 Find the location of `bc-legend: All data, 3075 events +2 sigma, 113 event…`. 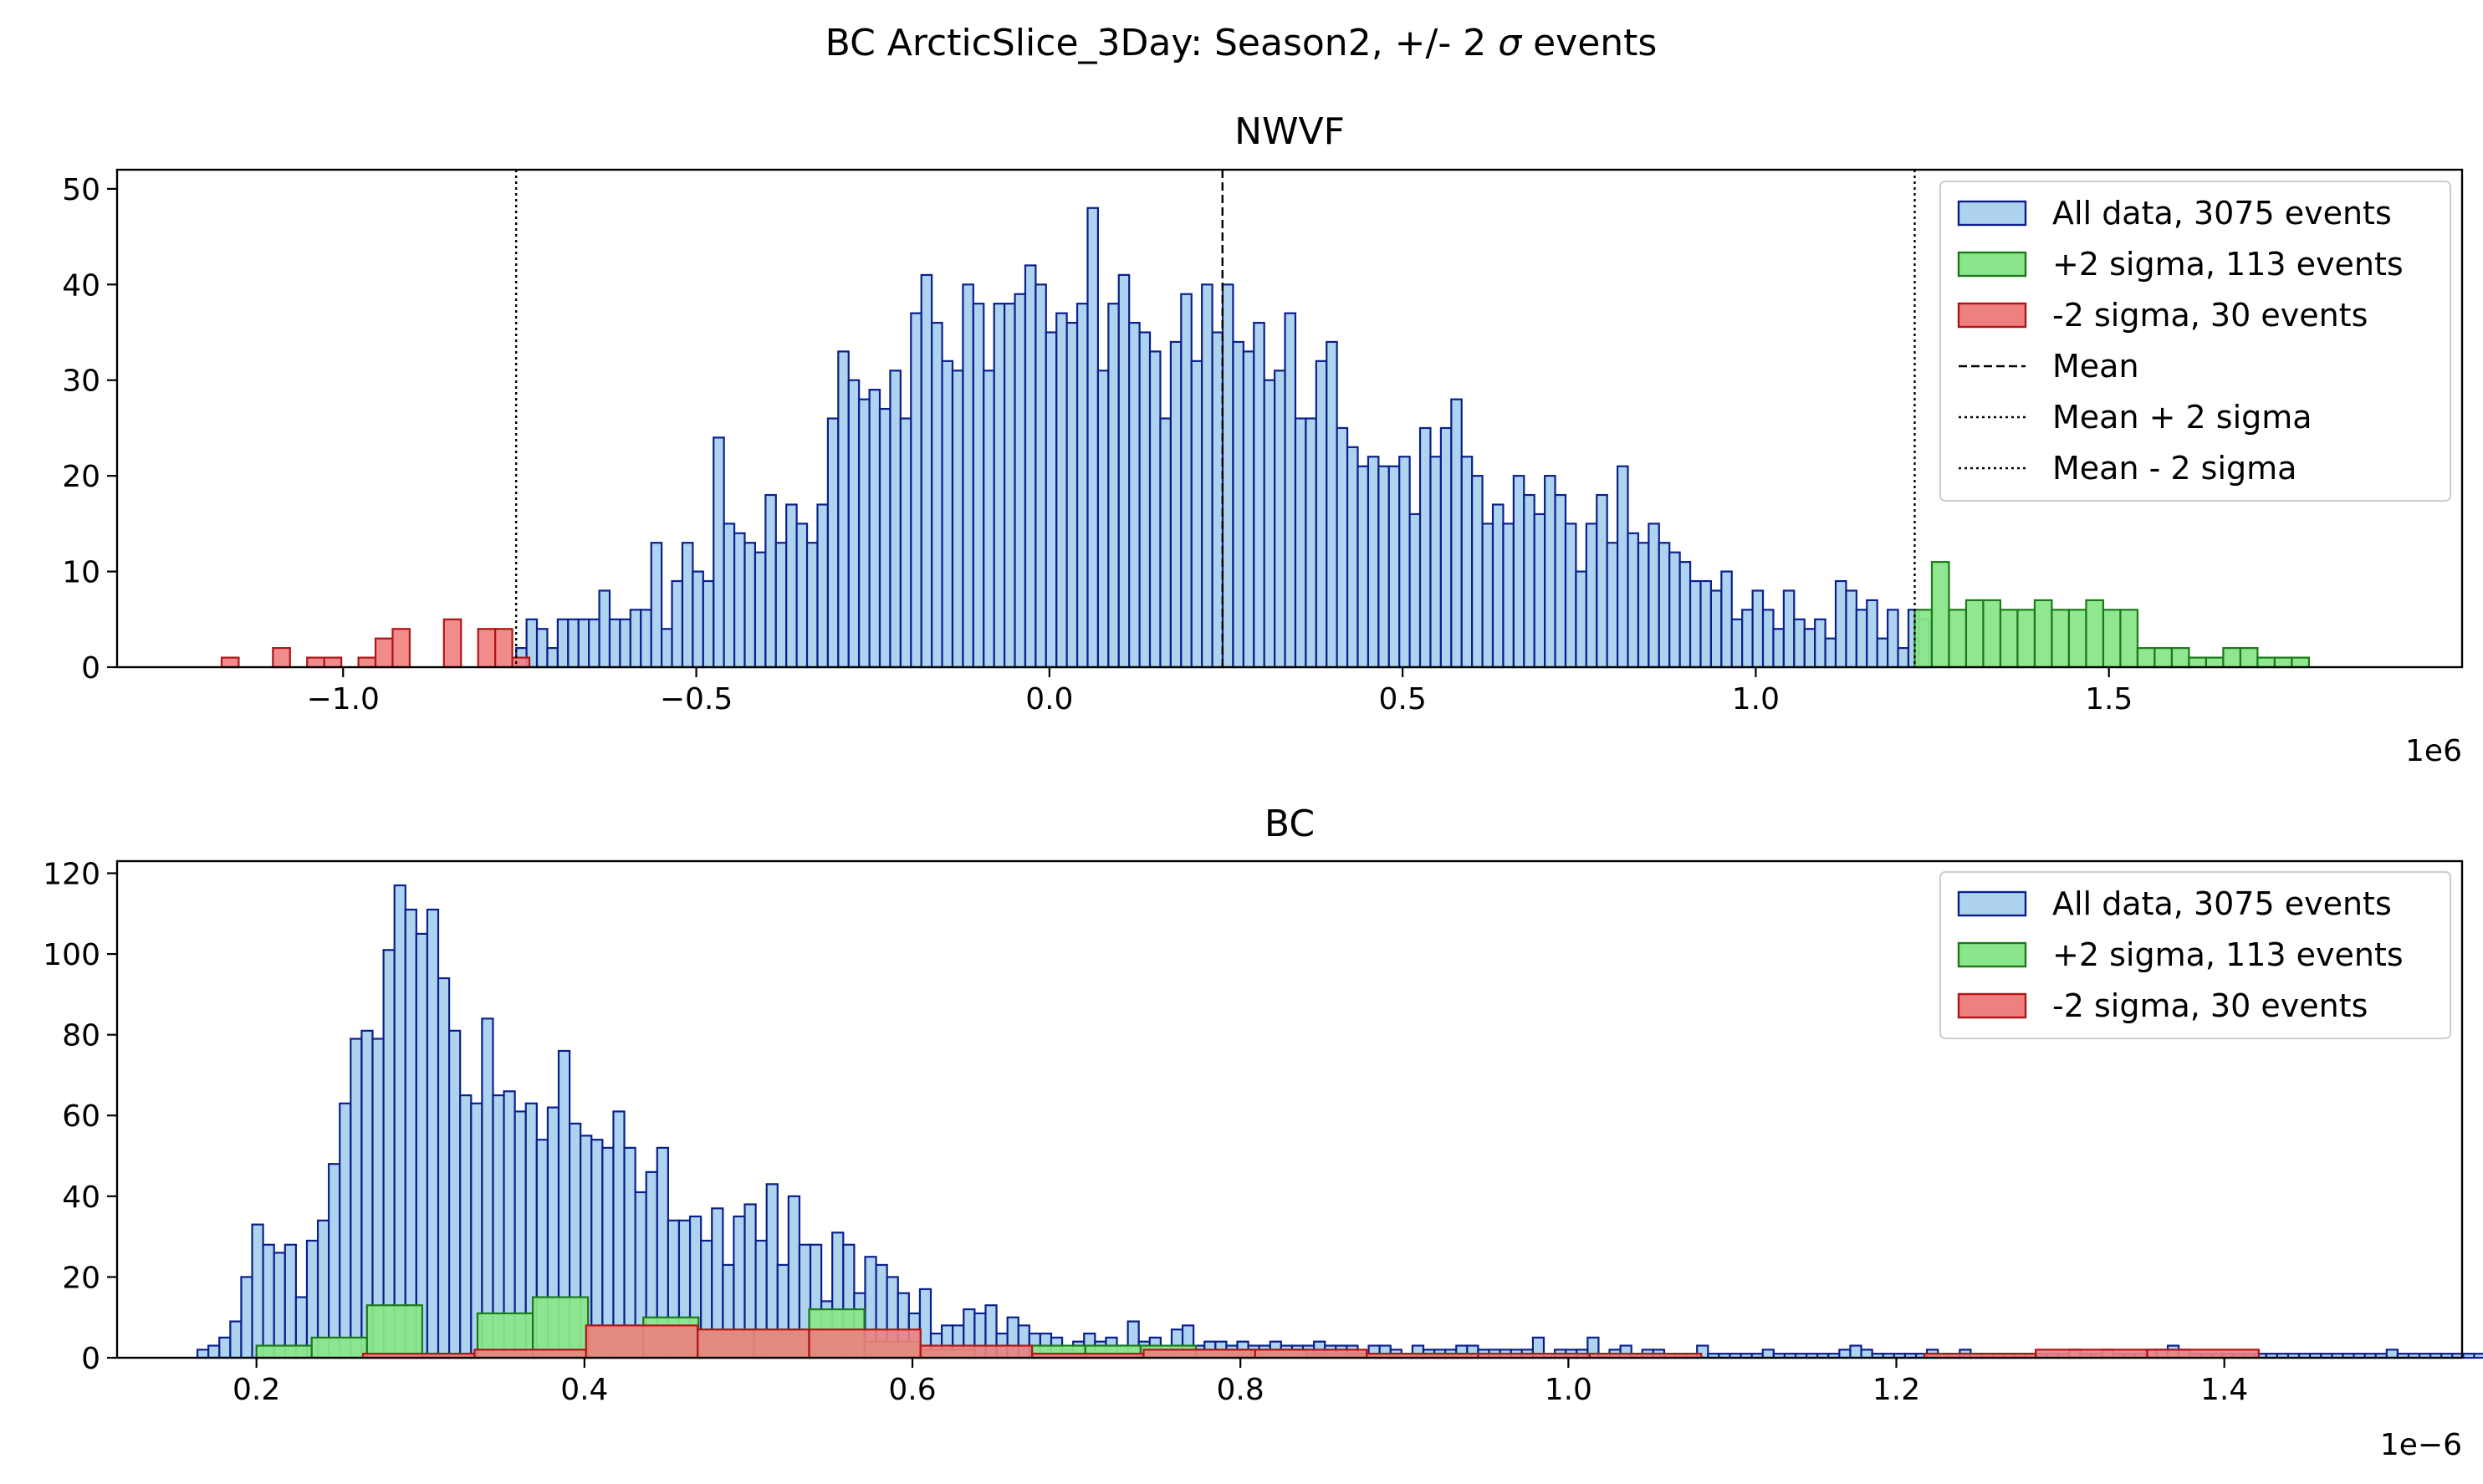

bc-legend: All data, 3075 events +2 sigma, 113 event… is located at coordinates (2195, 955).